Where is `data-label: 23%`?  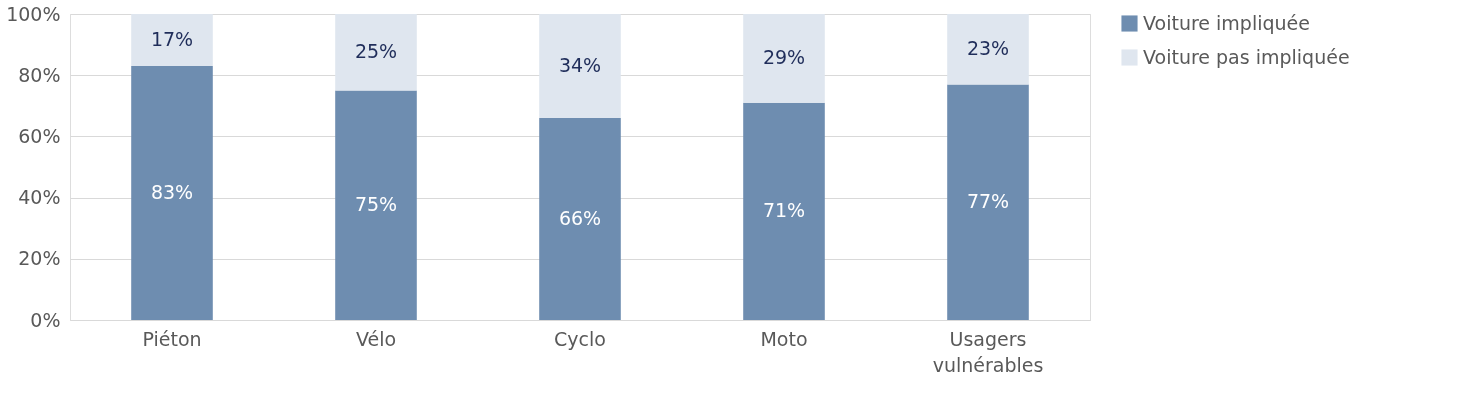
data-label: 23% is located at coordinates (988, 48).